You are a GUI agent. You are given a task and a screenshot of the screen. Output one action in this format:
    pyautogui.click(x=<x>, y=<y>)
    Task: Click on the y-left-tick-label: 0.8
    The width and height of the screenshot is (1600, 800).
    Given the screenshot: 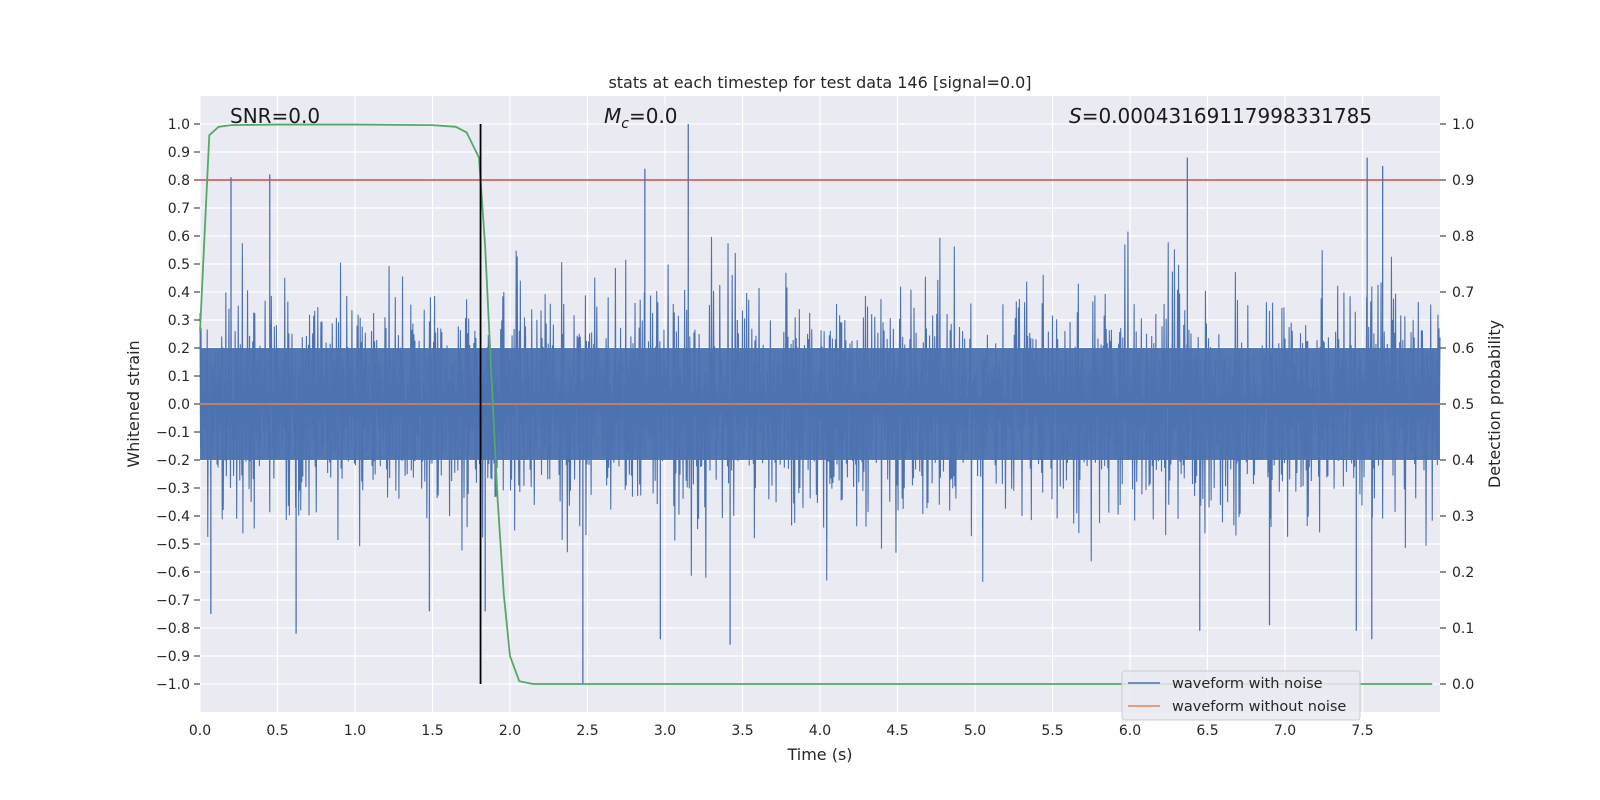 What is the action you would take?
    pyautogui.click(x=179, y=181)
    